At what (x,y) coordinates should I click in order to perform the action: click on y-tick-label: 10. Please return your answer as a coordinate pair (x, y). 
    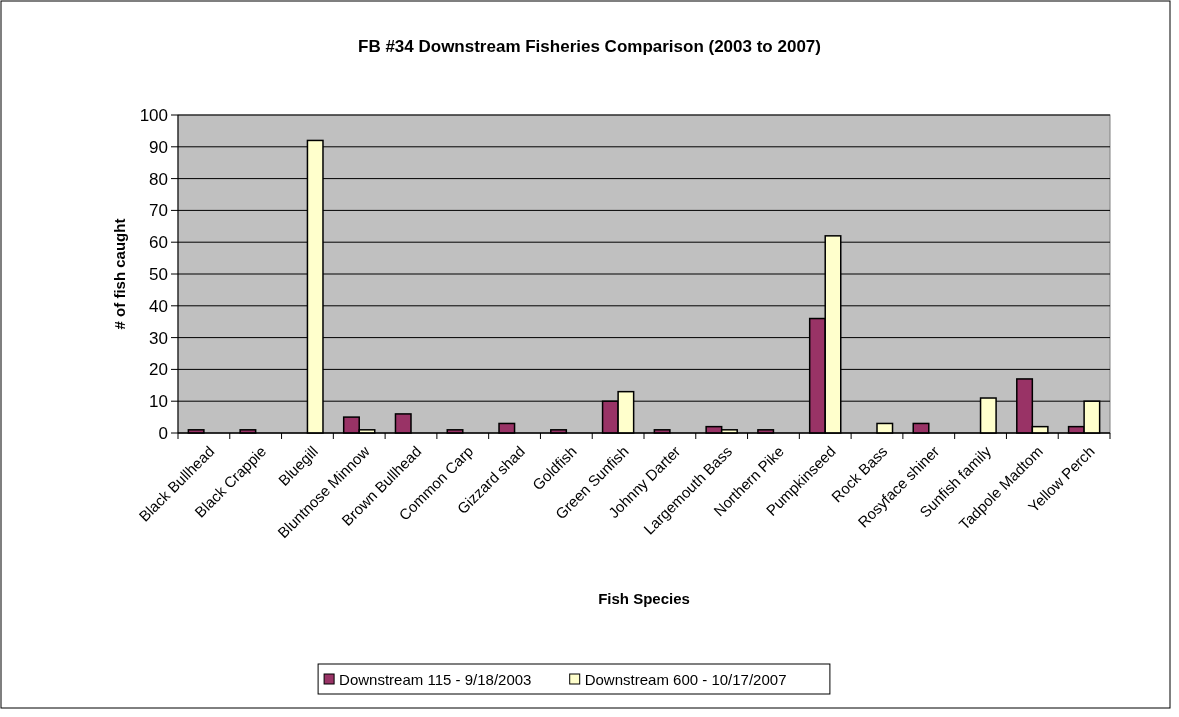
    Looking at the image, I should click on (158, 402).